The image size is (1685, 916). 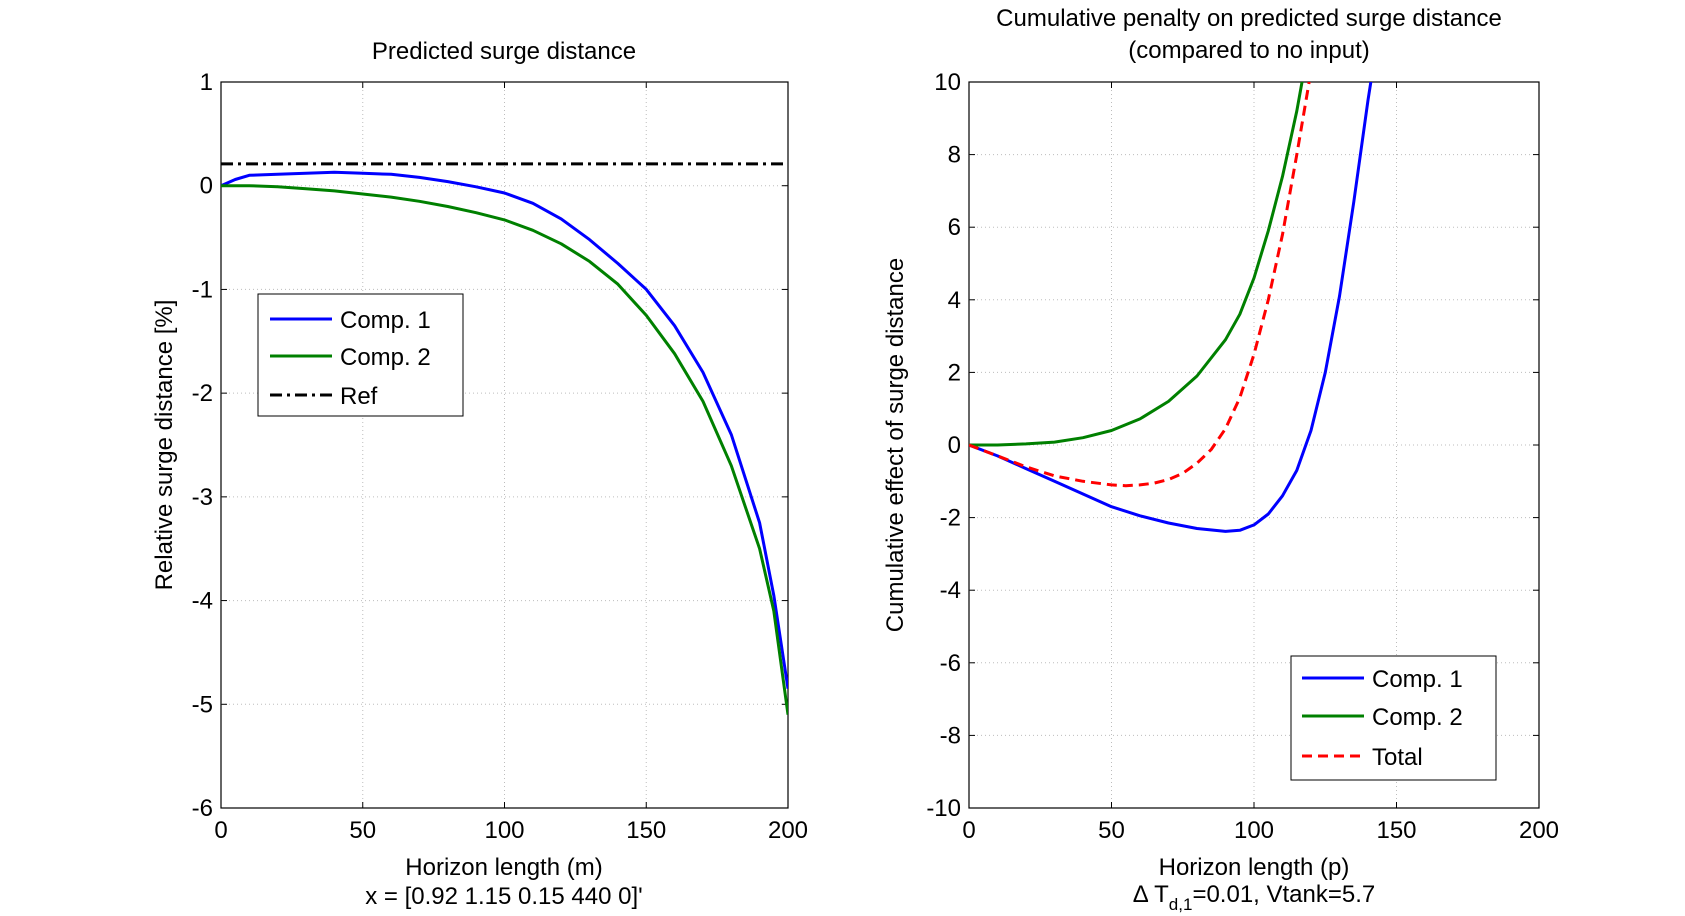 I want to click on left-y-tick-label: -5, so click(x=202, y=704).